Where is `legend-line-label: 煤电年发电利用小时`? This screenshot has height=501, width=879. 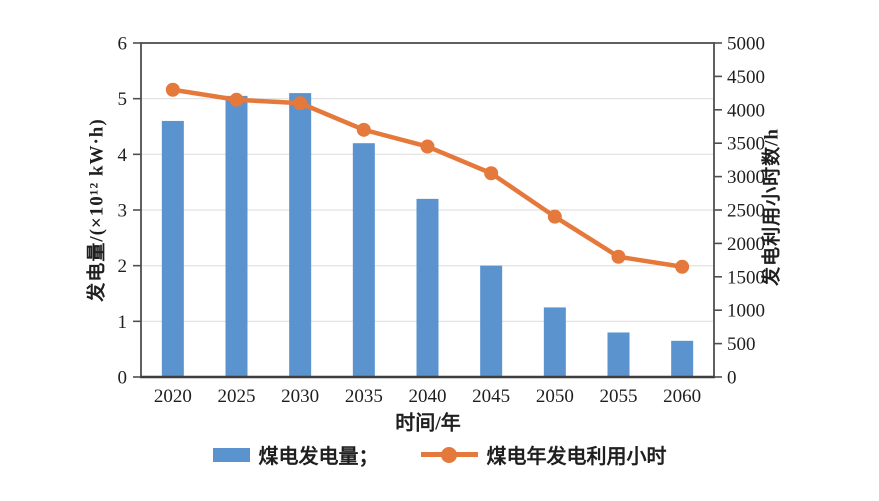
legend-line-label: 煤电年发电利用小时 is located at coordinates (576, 457).